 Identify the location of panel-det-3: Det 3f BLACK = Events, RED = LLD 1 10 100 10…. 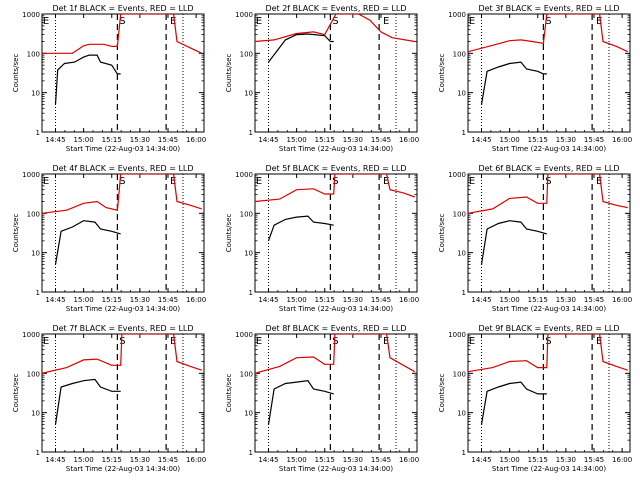
(535, 78).